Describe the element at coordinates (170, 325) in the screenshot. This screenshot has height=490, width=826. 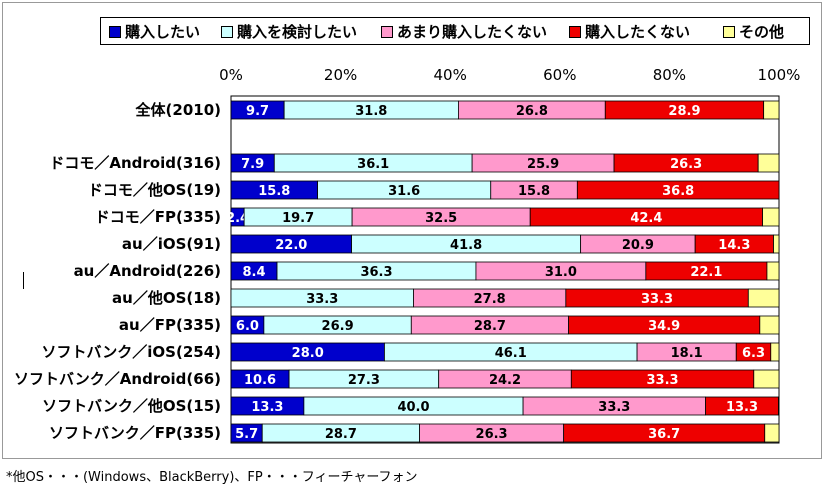
I see `category-label: au／FP(335)` at that location.